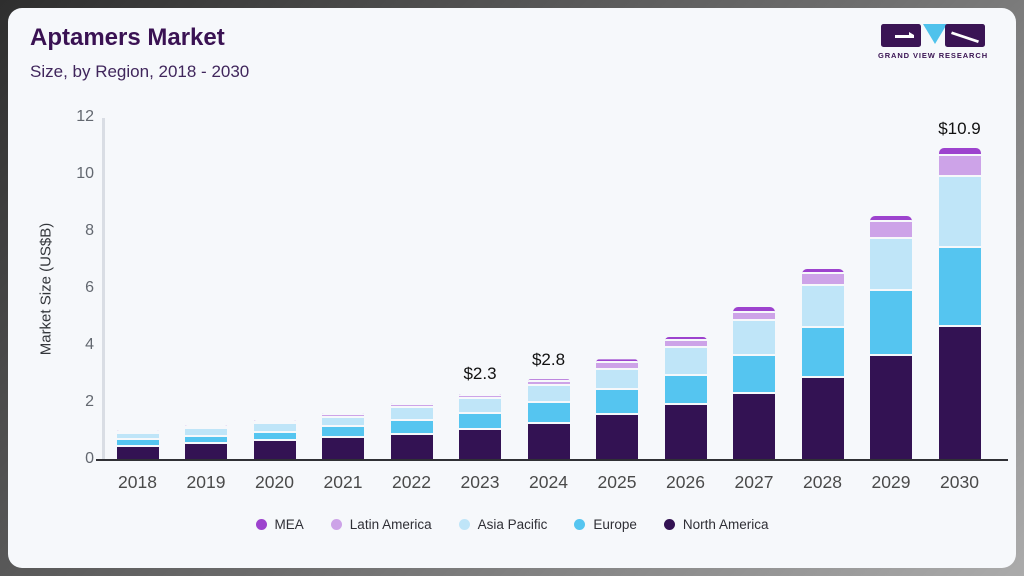 This screenshot has height=576, width=1024. I want to click on total-label-2023: $2.3, so click(480, 374).